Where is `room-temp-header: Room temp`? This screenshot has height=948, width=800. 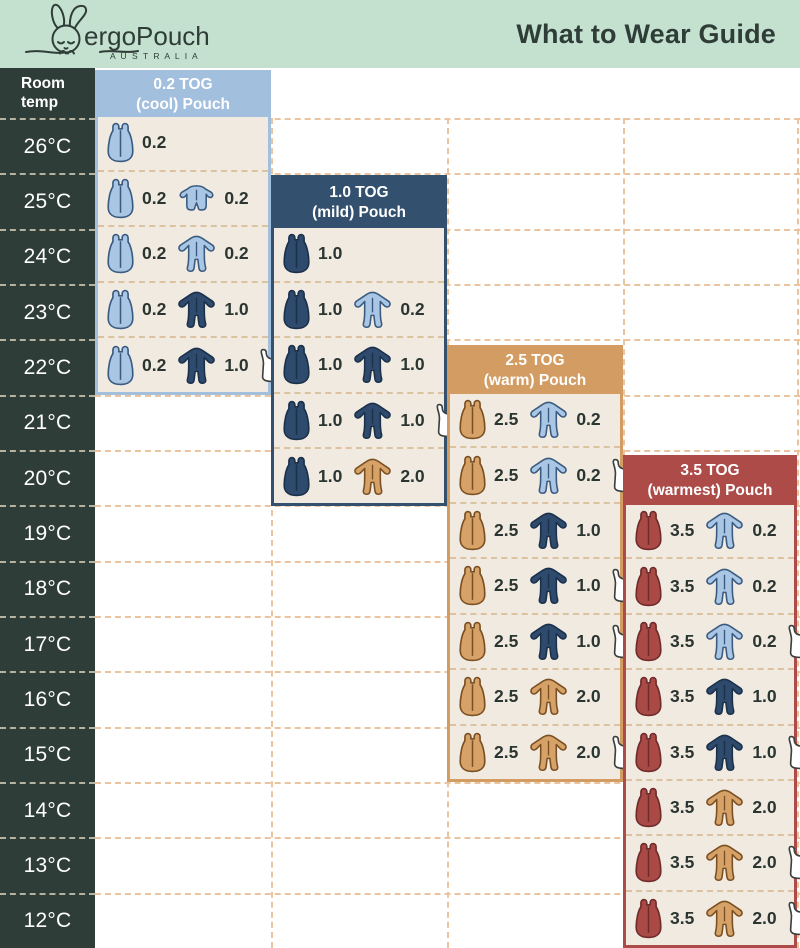
room-temp-header: Room temp is located at coordinates (43, 93).